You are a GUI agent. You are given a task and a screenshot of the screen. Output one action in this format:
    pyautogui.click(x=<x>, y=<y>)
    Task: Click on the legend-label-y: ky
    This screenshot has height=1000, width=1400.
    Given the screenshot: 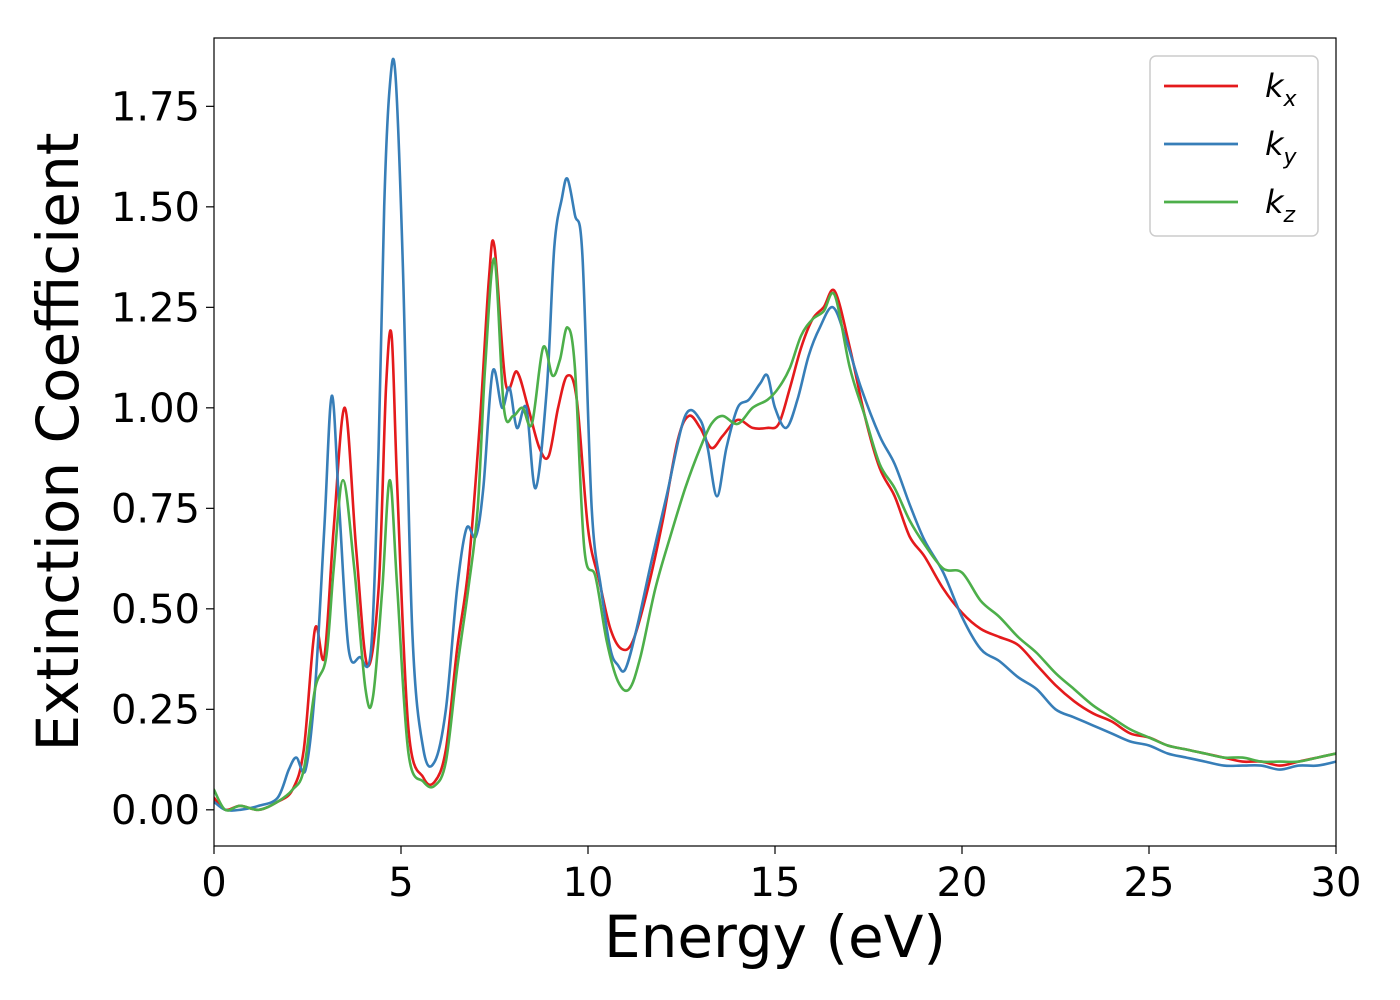 What is the action you would take?
    pyautogui.click(x=1281, y=147)
    